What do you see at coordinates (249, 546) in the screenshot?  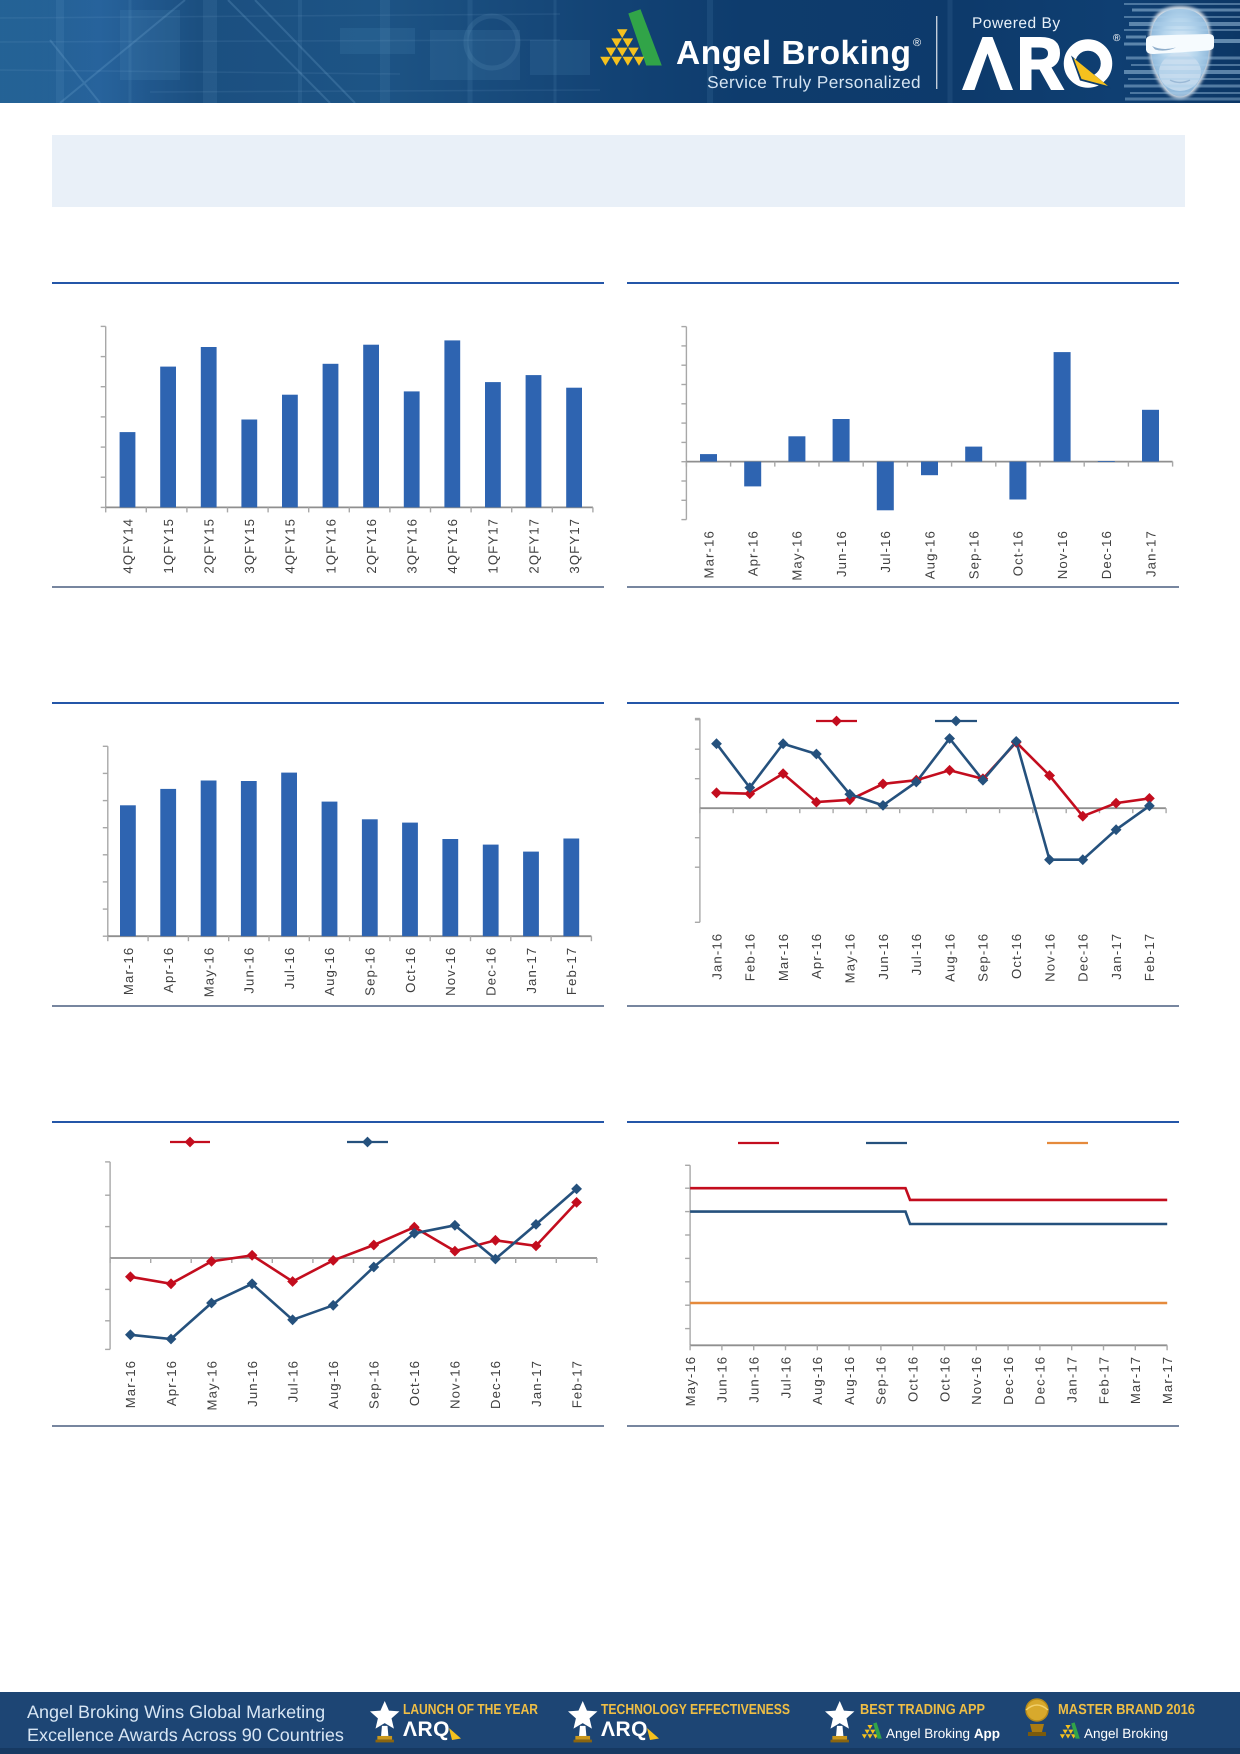 I see `svg-text: 3QFY15` at bounding box center [249, 546].